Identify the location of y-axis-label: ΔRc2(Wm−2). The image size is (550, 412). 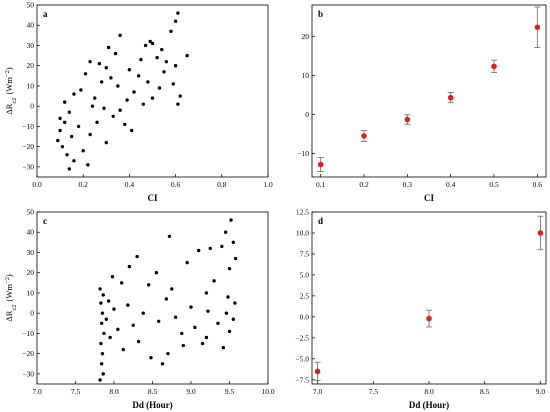
(11, 298).